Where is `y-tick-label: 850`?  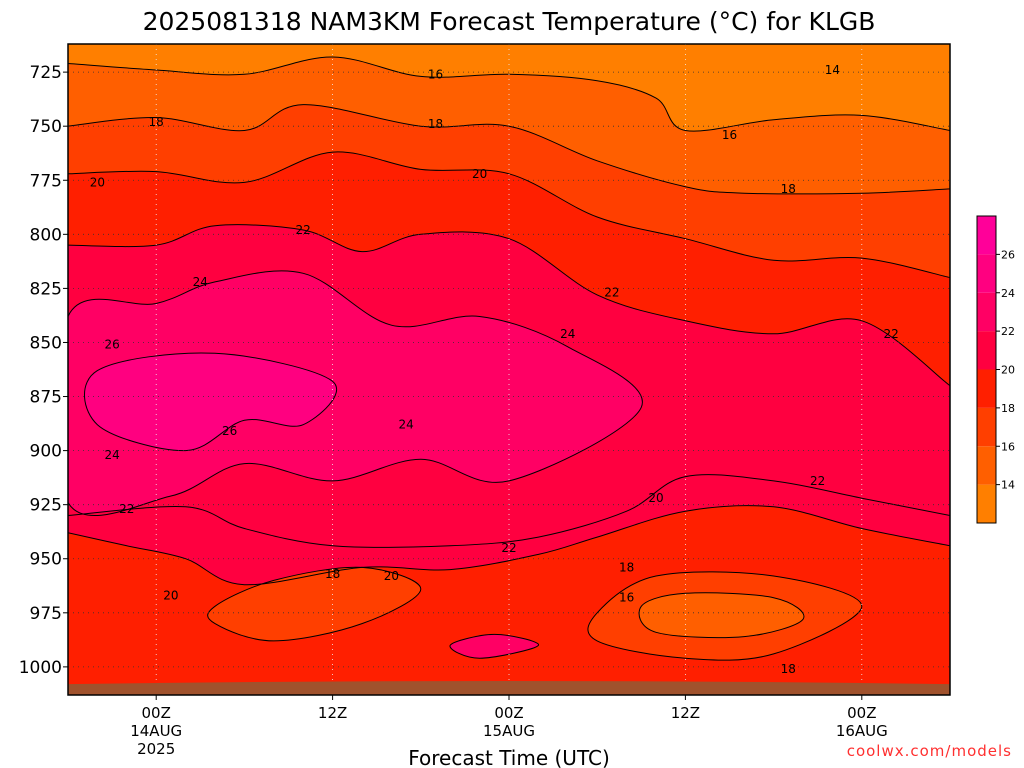
y-tick-label: 850 is located at coordinates (46, 343).